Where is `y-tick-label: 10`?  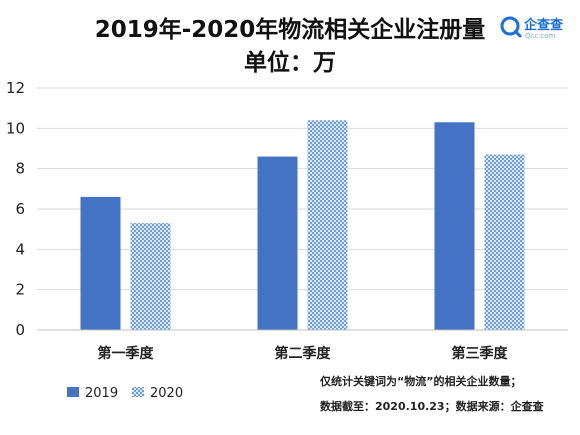 y-tick-label: 10 is located at coordinates (15, 128).